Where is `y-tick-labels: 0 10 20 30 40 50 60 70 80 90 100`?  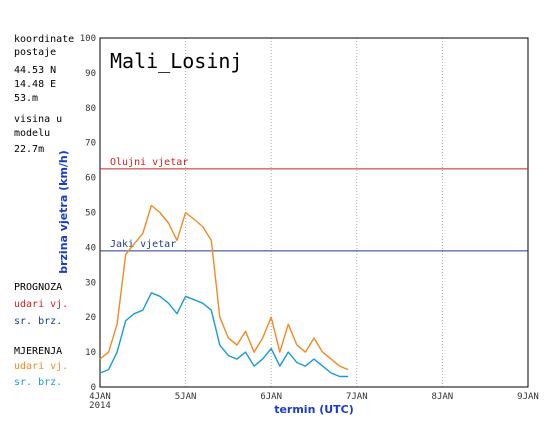
y-tick-labels: 0 10 20 30 40 50 60 70 80 90 100 is located at coordinates (88, 213).